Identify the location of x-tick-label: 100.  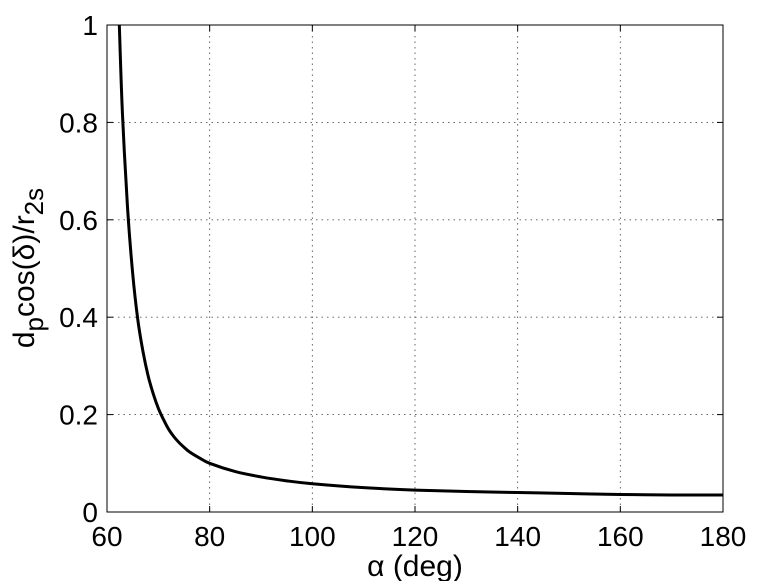
(312, 536).